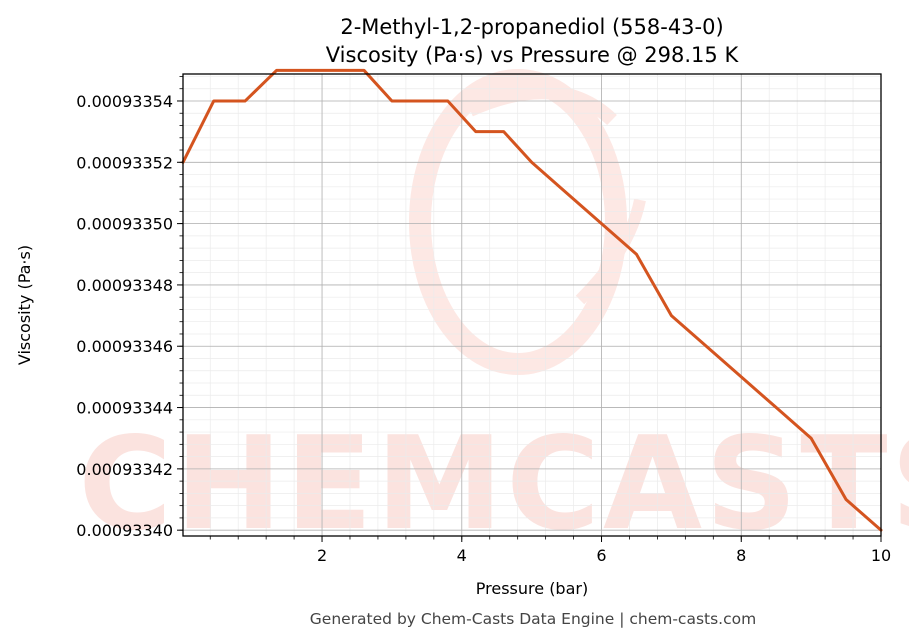 Image resolution: width=909 pixels, height=644 pixels. I want to click on x-tick-label: 2, so click(322, 555).